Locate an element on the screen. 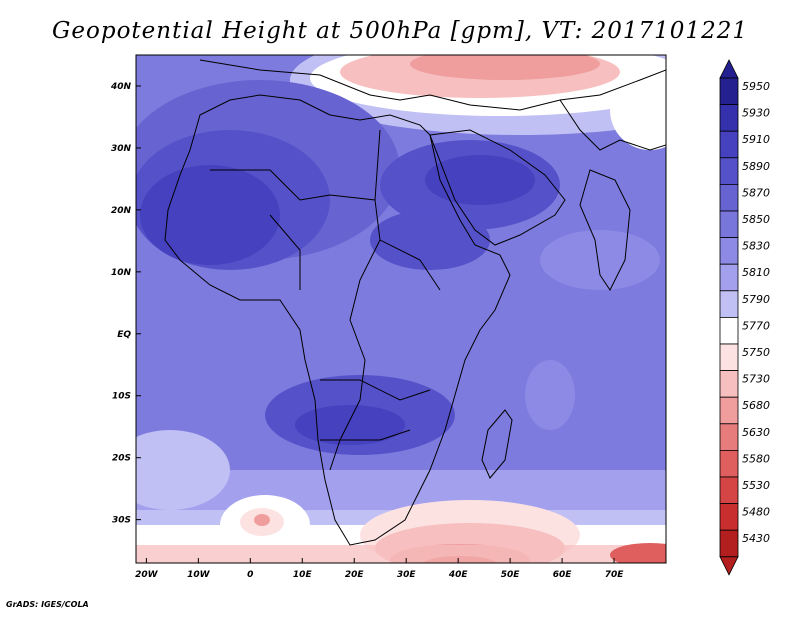 This screenshot has width=800, height=618. longitude-axis: 20W 10W 0 10E 20E 30E 40E 50E 60E 70E is located at coordinates (379, 569).